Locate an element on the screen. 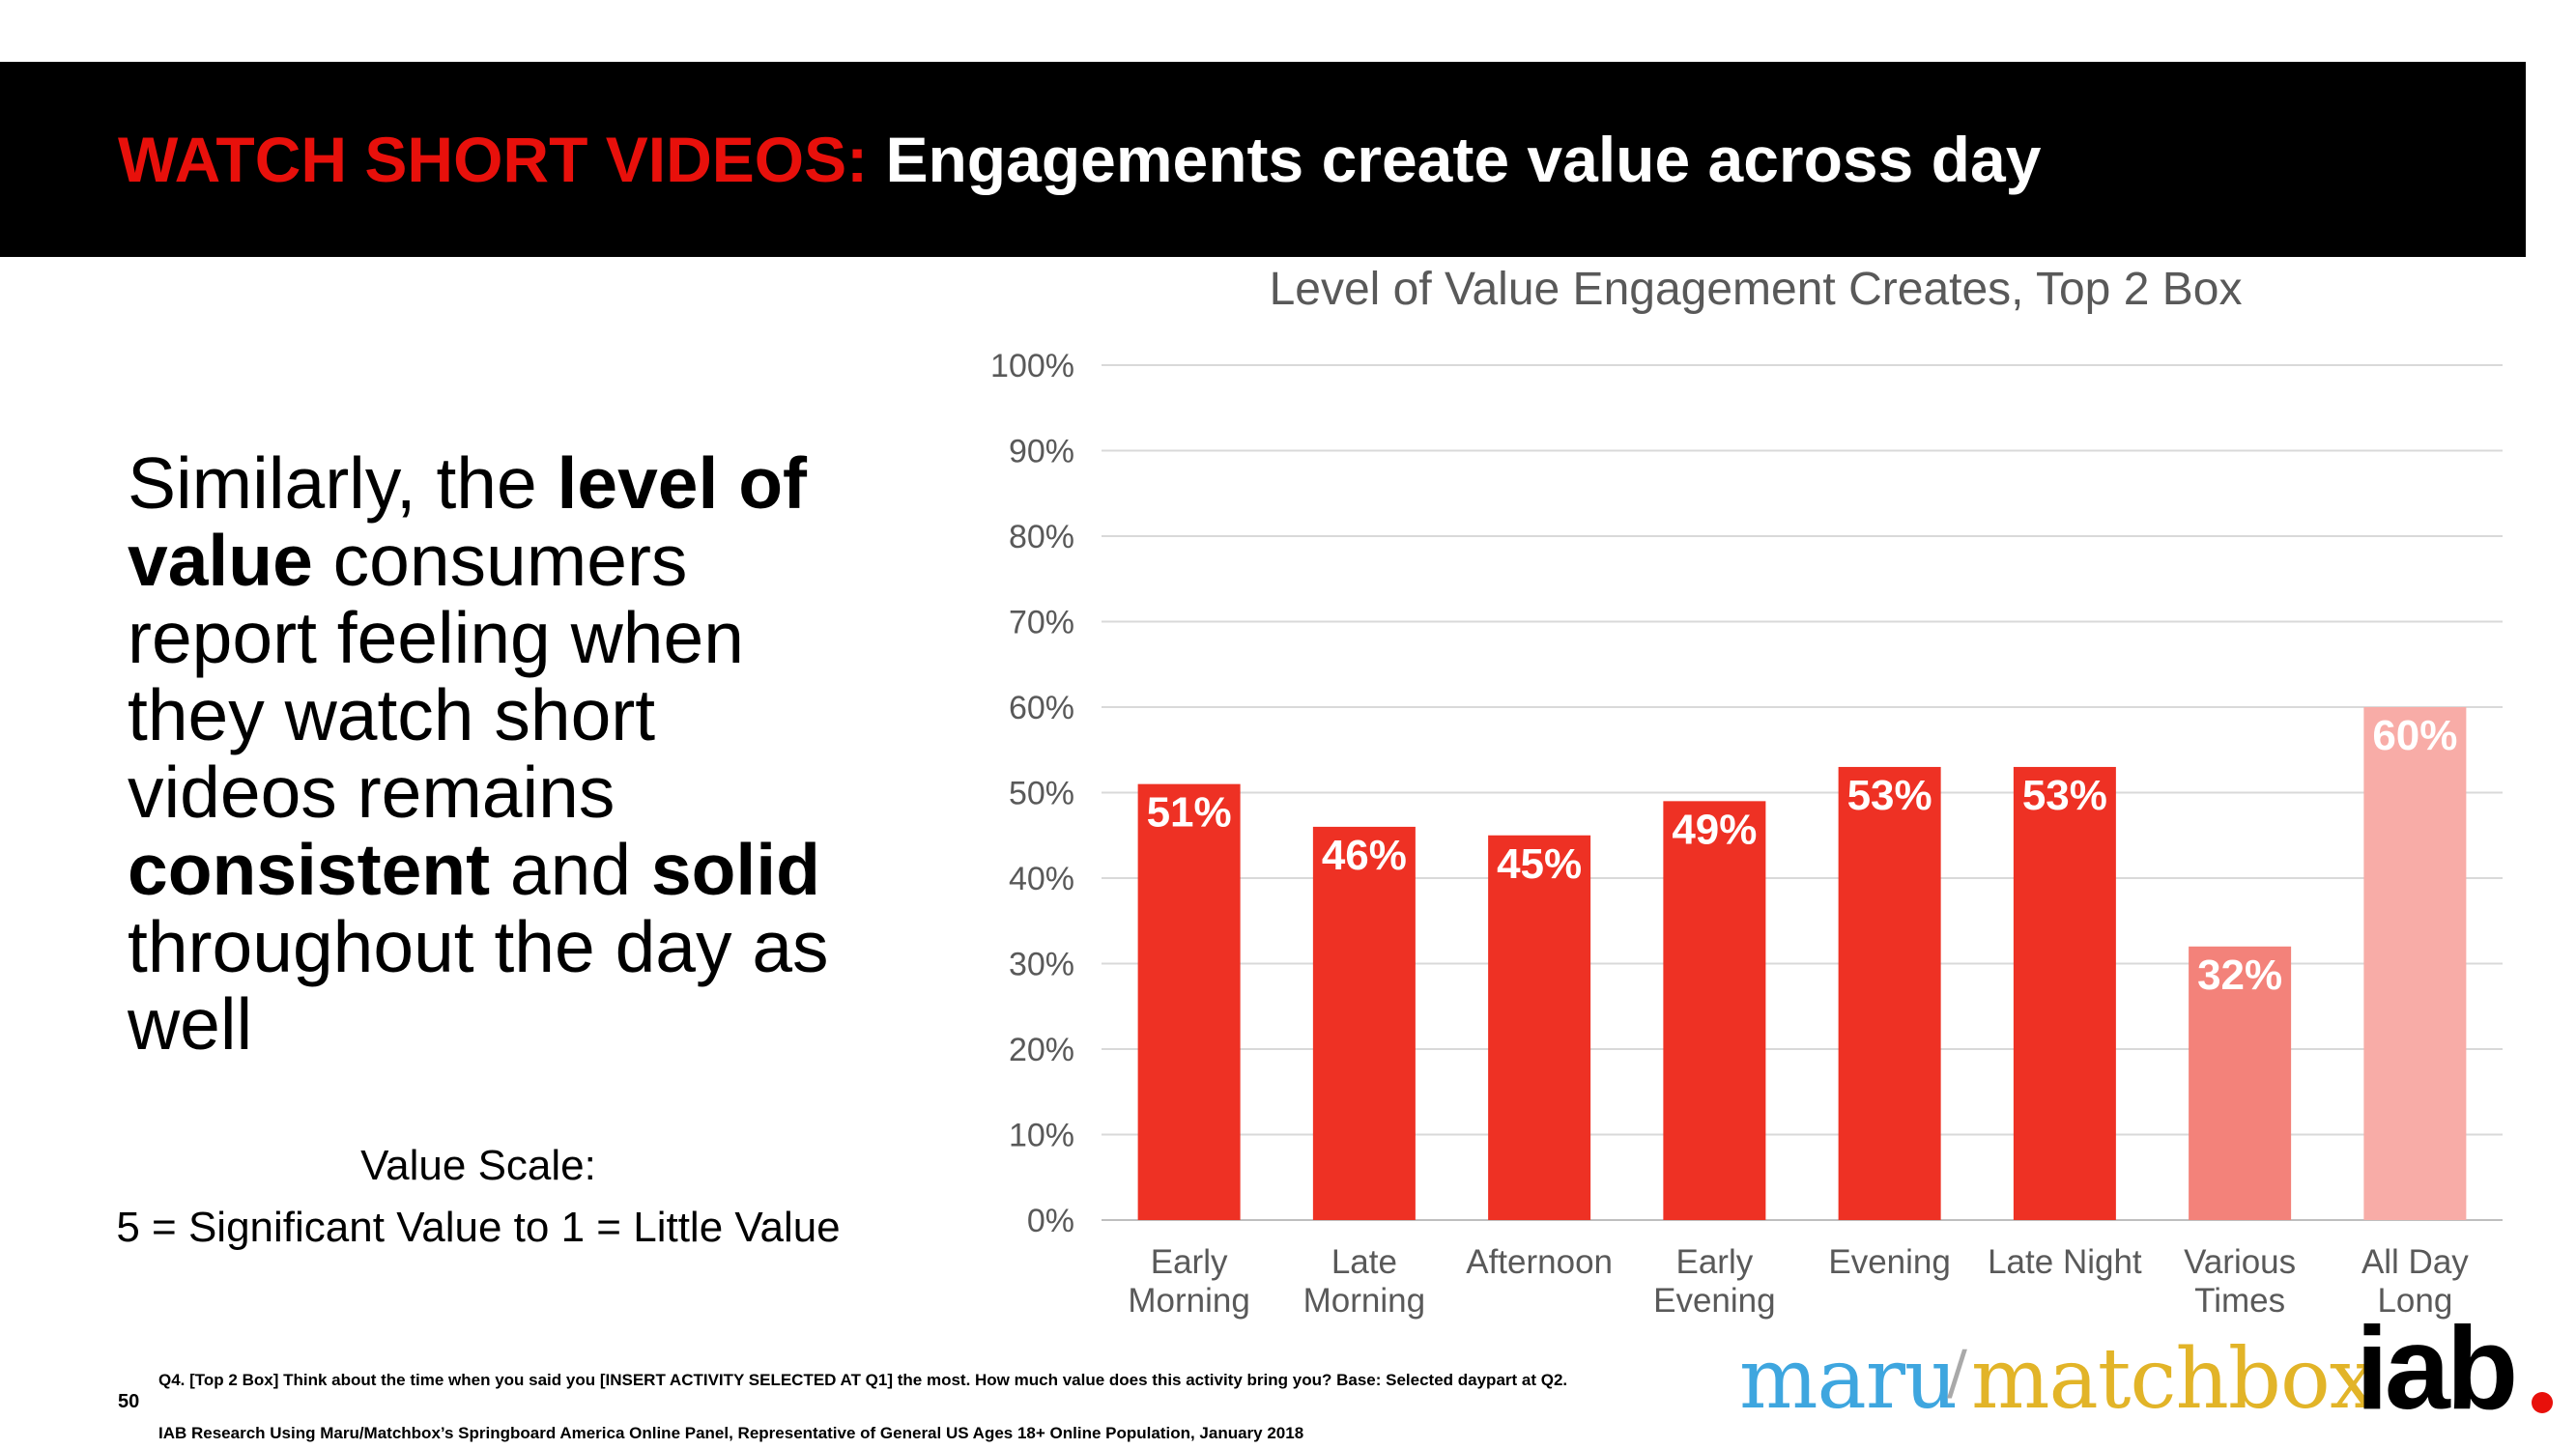  y-axis: 0% 10% 20% 30% 40% 50% 60% 70% 80% 90% 100% is located at coordinates (1032, 793).